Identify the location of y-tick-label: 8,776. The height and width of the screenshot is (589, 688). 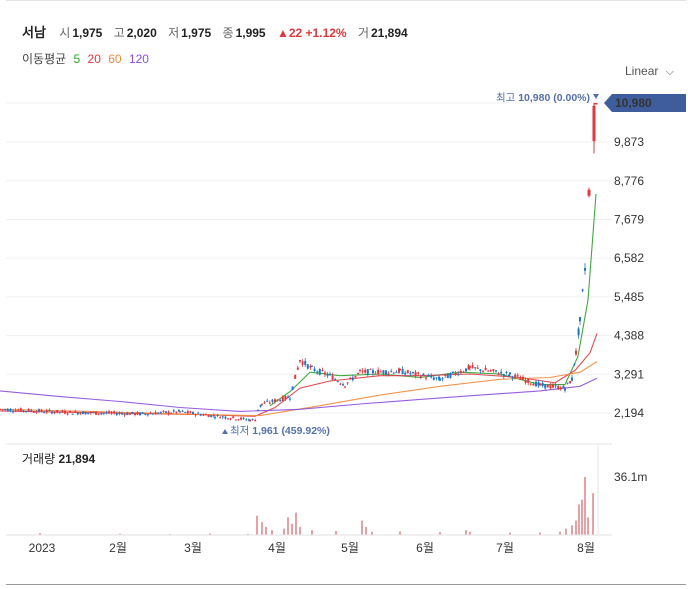
(629, 181).